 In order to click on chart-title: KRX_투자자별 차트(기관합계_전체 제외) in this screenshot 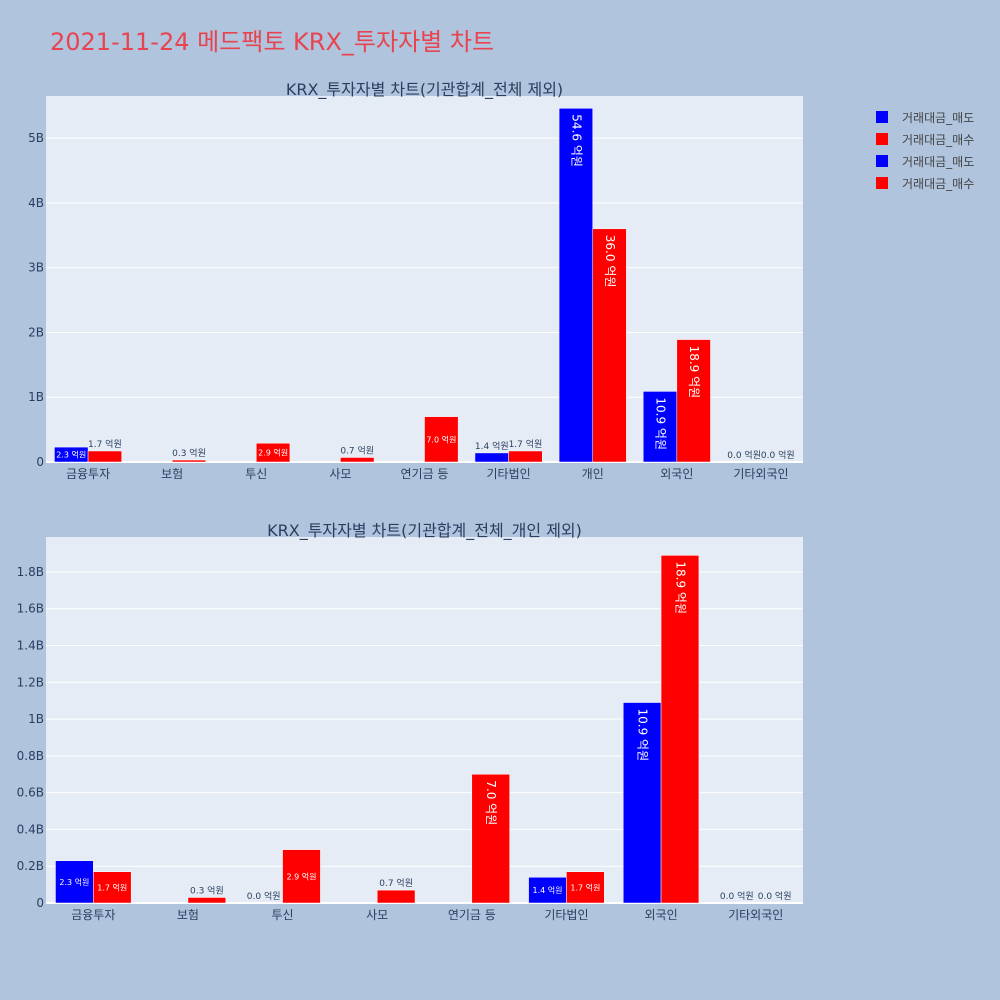, I will do `click(424, 90)`.